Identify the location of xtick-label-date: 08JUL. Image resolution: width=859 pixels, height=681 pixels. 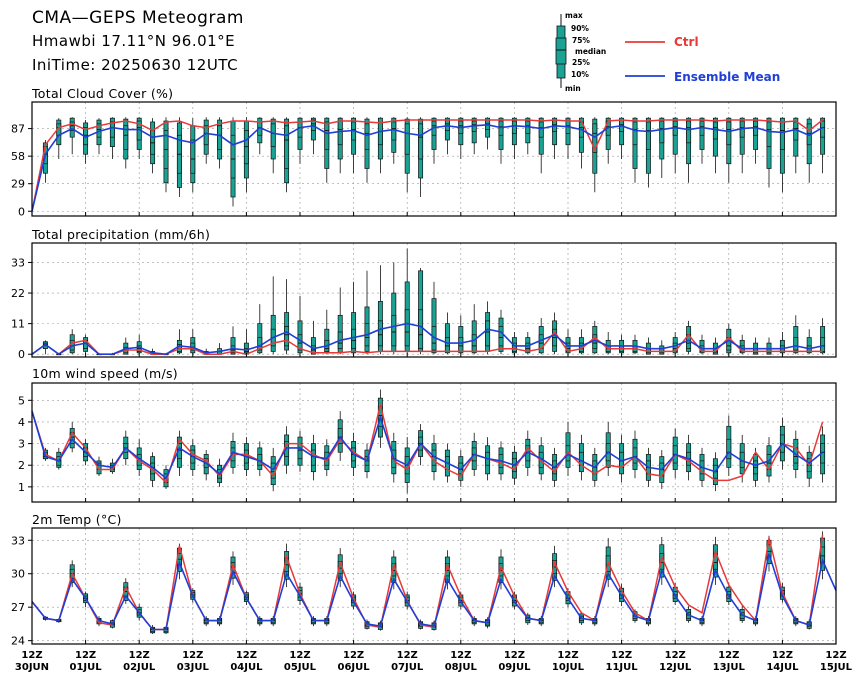
(461, 667).